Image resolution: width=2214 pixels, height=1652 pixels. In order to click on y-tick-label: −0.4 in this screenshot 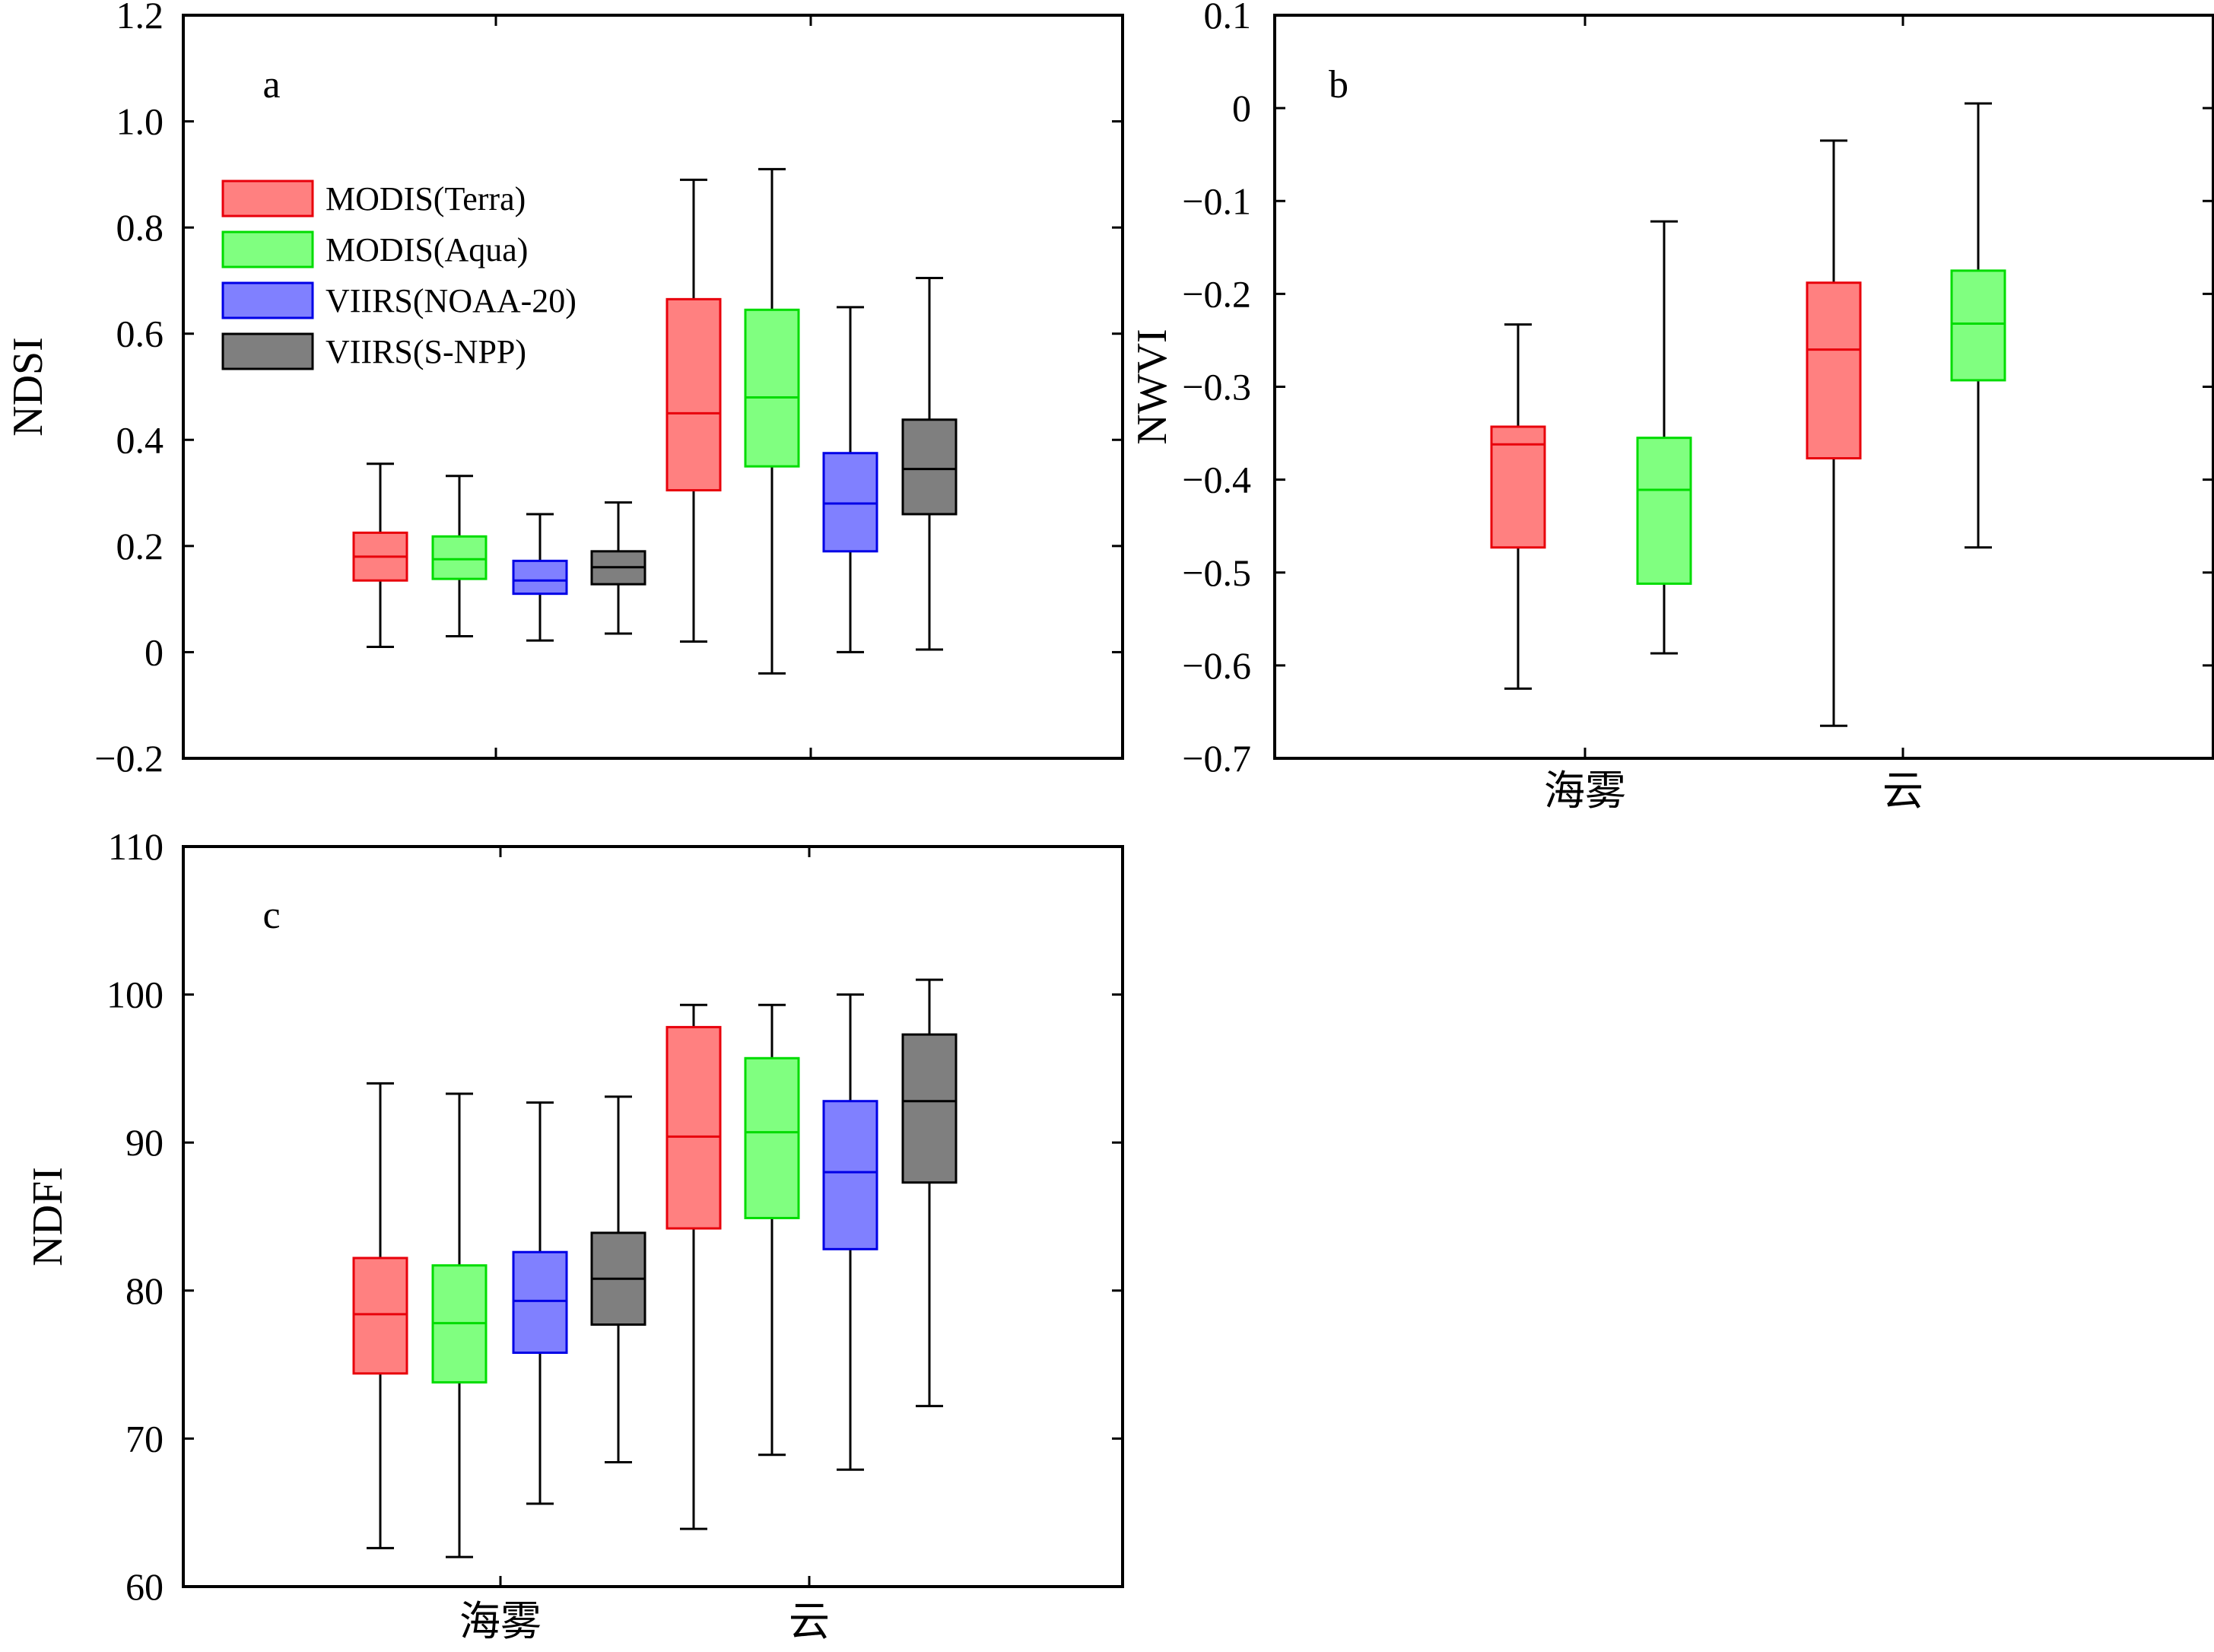, I will do `click(1216, 480)`.